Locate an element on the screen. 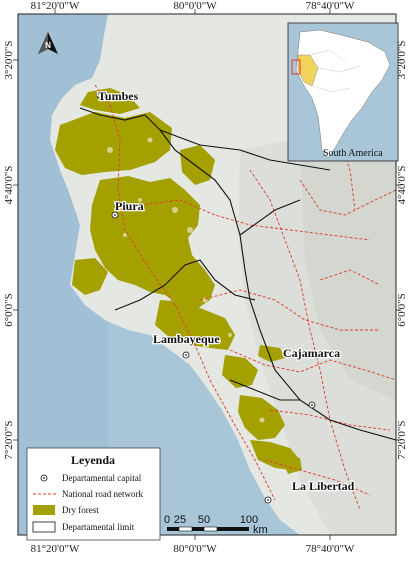  legend-forest-symbol is located at coordinates (44, 510).